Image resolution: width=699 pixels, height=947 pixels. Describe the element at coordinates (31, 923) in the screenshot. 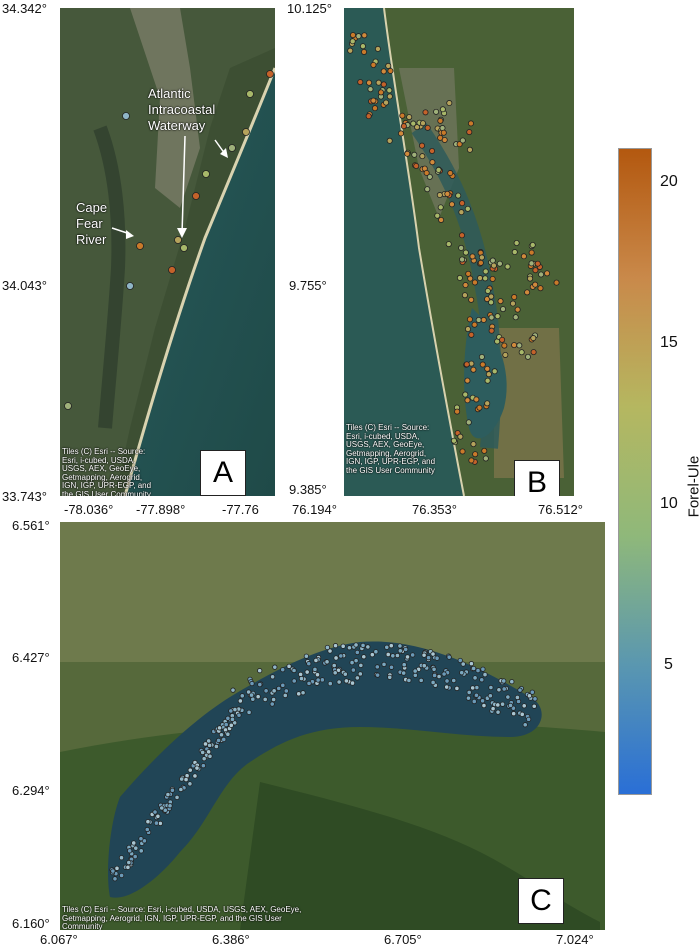

I see `lat-tick-c-4: 6.160°` at that location.